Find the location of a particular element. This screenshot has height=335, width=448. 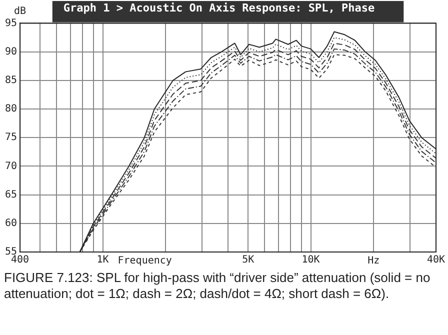

y-tick-label: 95 is located at coordinates (11, 23).